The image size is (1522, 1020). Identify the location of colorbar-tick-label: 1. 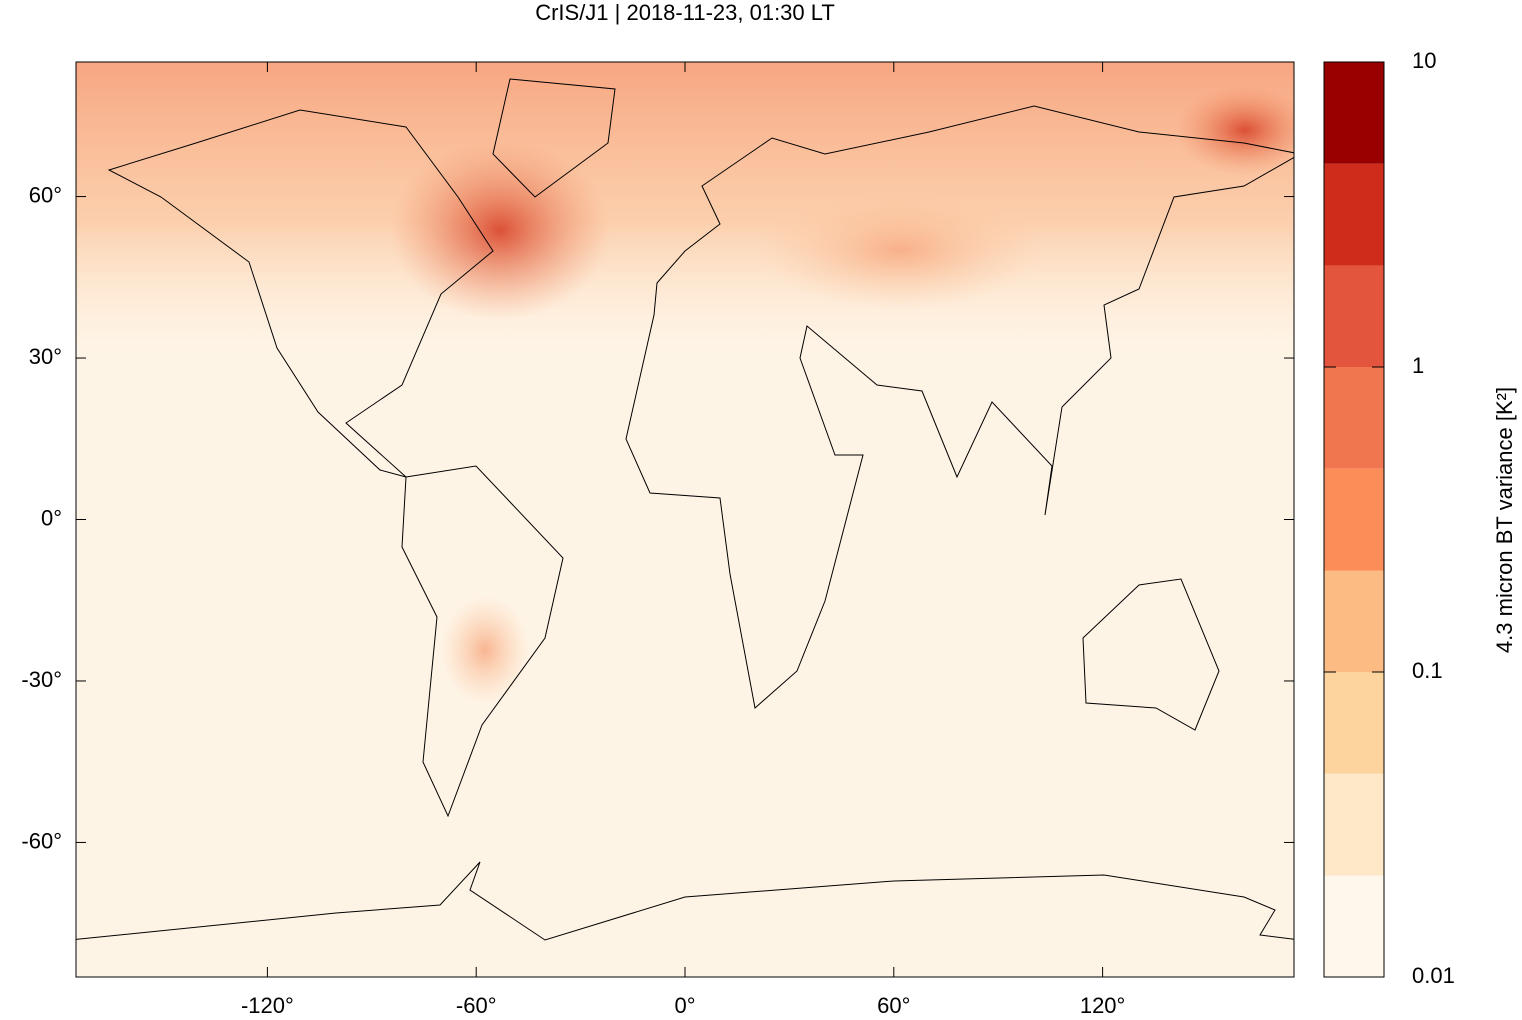
(1418, 365).